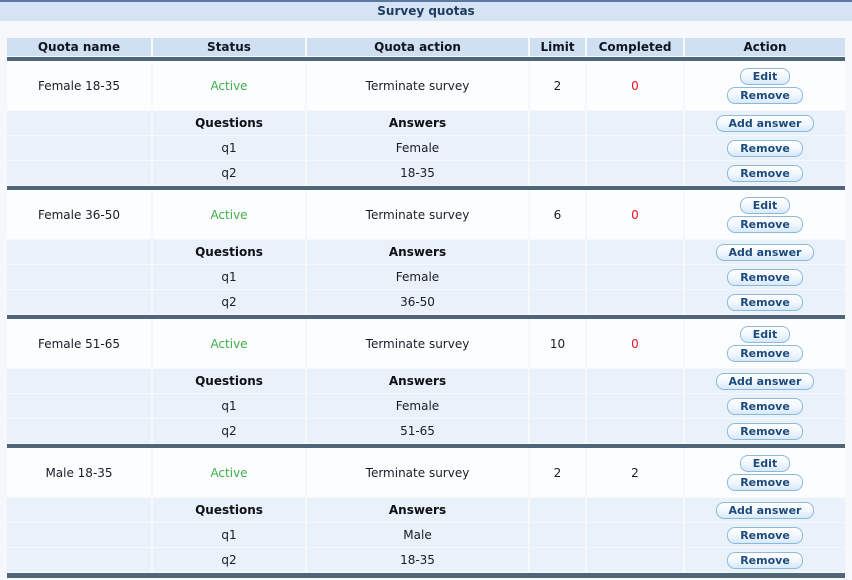 This screenshot has height=580, width=852. Describe the element at coordinates (635, 472) in the screenshot. I see `quota-completed: 2` at that location.